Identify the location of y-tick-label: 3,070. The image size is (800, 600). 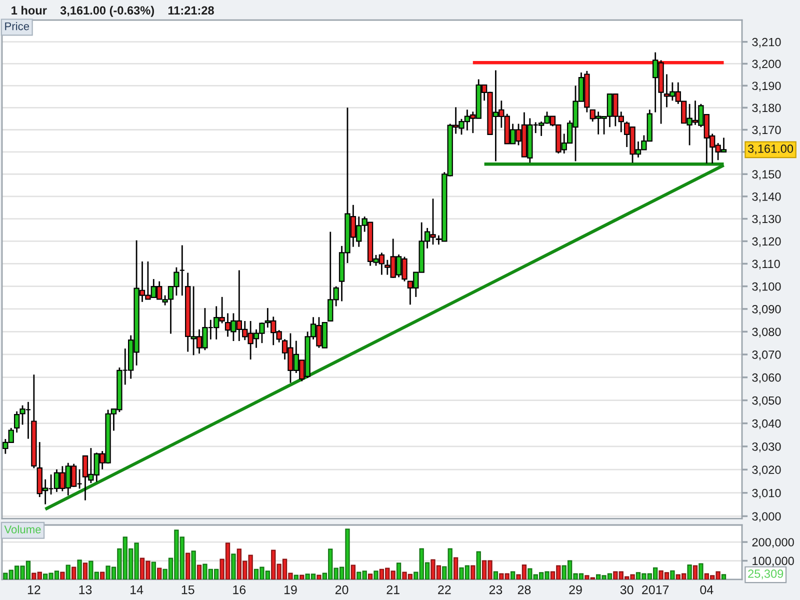
(766, 355).